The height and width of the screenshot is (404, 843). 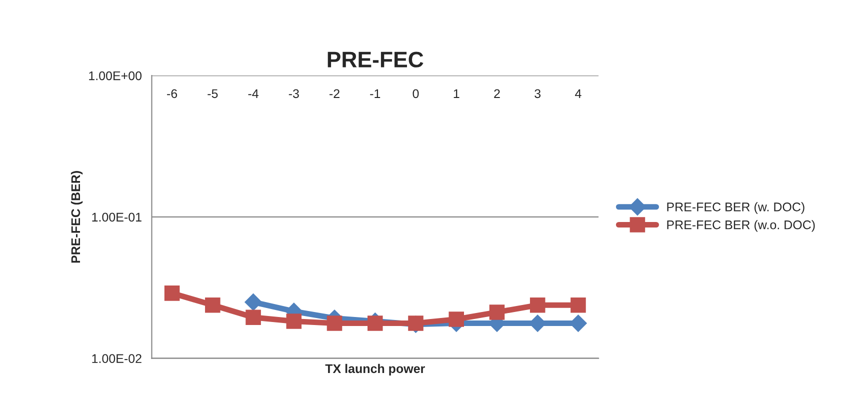 What do you see at coordinates (735, 208) in the screenshot?
I see `legend-label: PRE-FEC BER (w. DOC)` at bounding box center [735, 208].